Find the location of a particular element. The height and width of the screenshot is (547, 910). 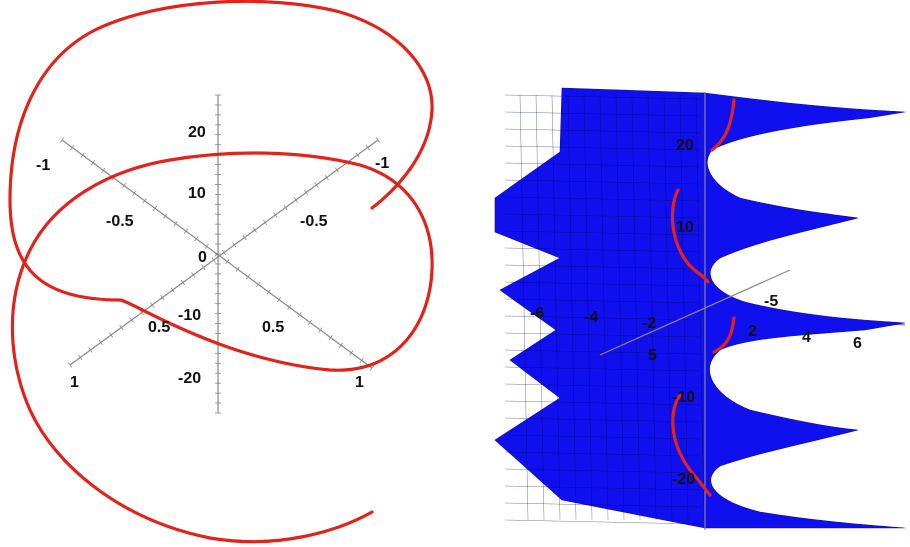

left-y-tick-neg05: -0.5 is located at coordinates (314, 221).